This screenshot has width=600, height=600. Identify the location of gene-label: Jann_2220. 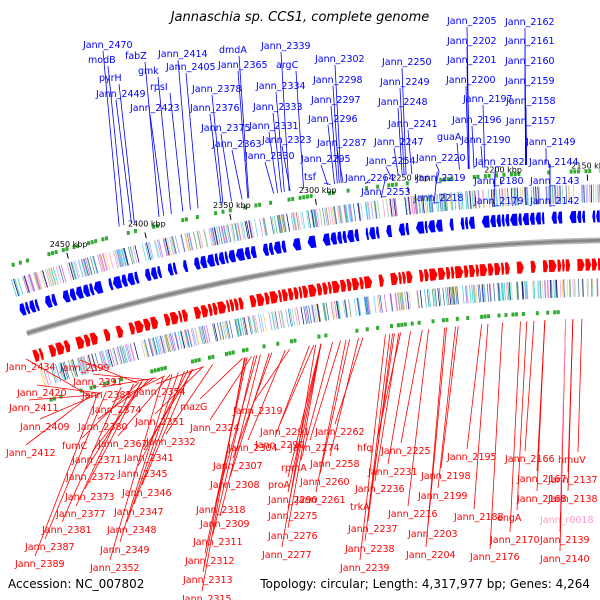
(440, 158).